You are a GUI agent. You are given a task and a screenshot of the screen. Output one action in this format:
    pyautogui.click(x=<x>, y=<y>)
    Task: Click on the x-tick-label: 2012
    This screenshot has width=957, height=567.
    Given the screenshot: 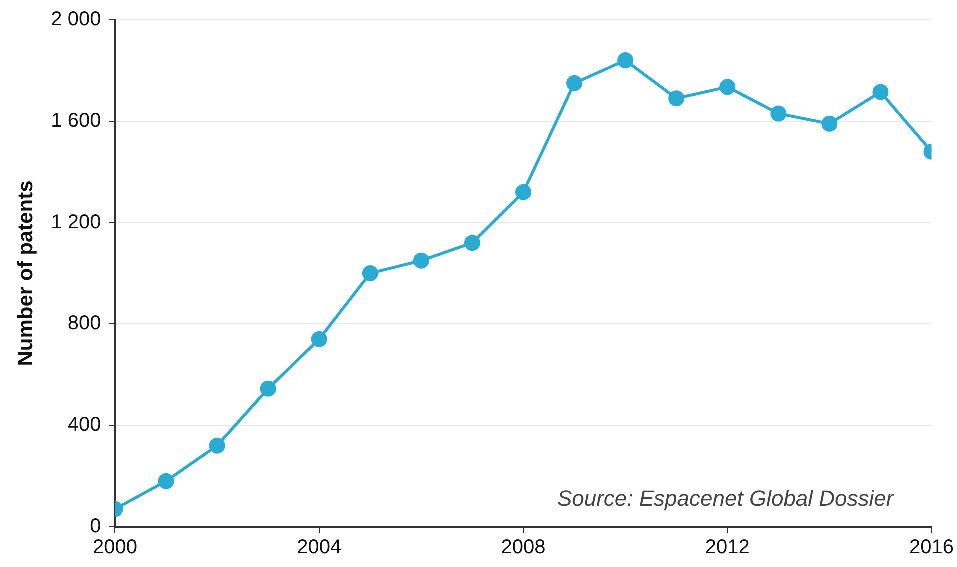 What is the action you would take?
    pyautogui.click(x=727, y=547)
    